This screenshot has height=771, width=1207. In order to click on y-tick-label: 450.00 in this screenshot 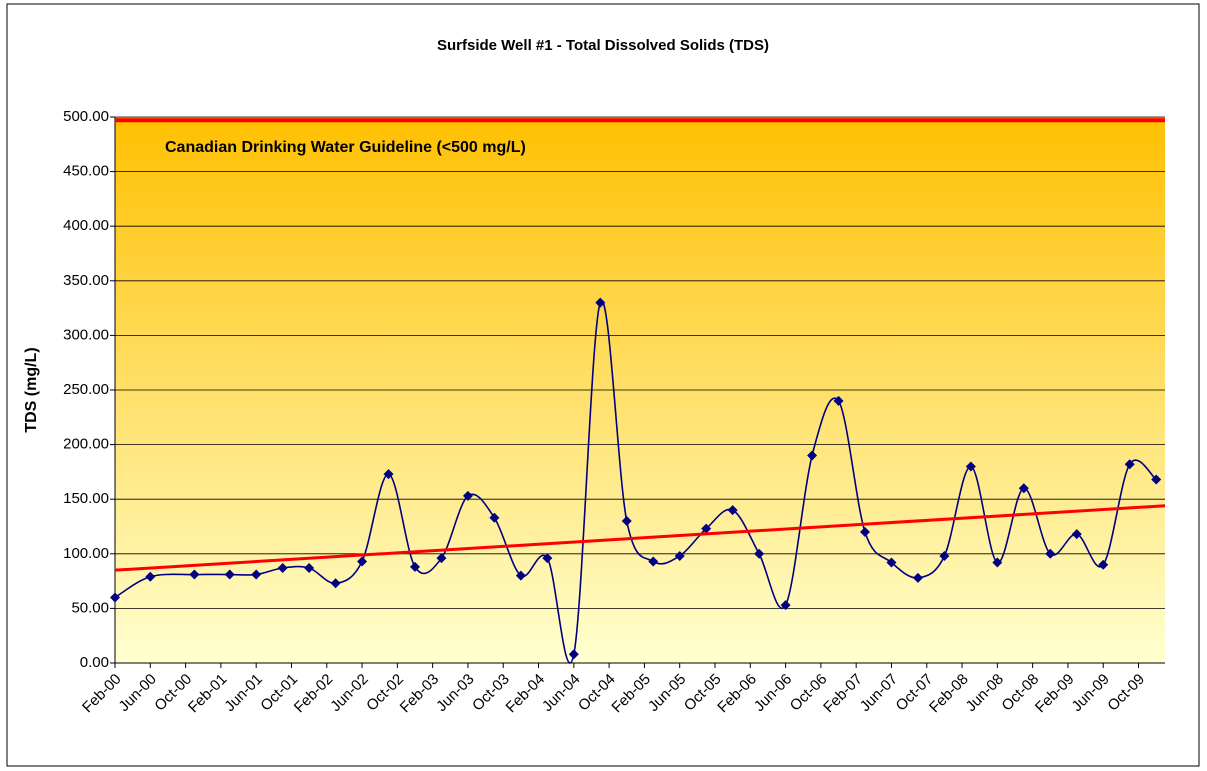, I will do `click(86, 171)`.